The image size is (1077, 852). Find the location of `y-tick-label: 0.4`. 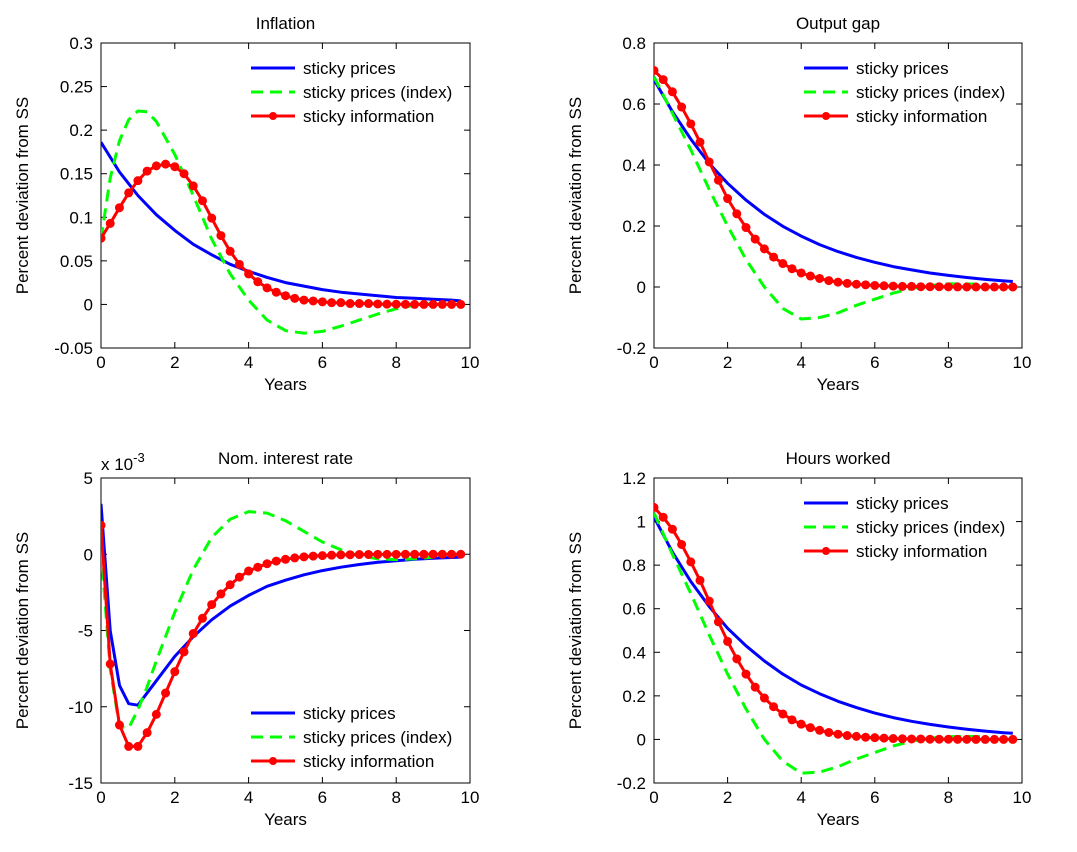

y-tick-label: 0.4 is located at coordinates (634, 165).